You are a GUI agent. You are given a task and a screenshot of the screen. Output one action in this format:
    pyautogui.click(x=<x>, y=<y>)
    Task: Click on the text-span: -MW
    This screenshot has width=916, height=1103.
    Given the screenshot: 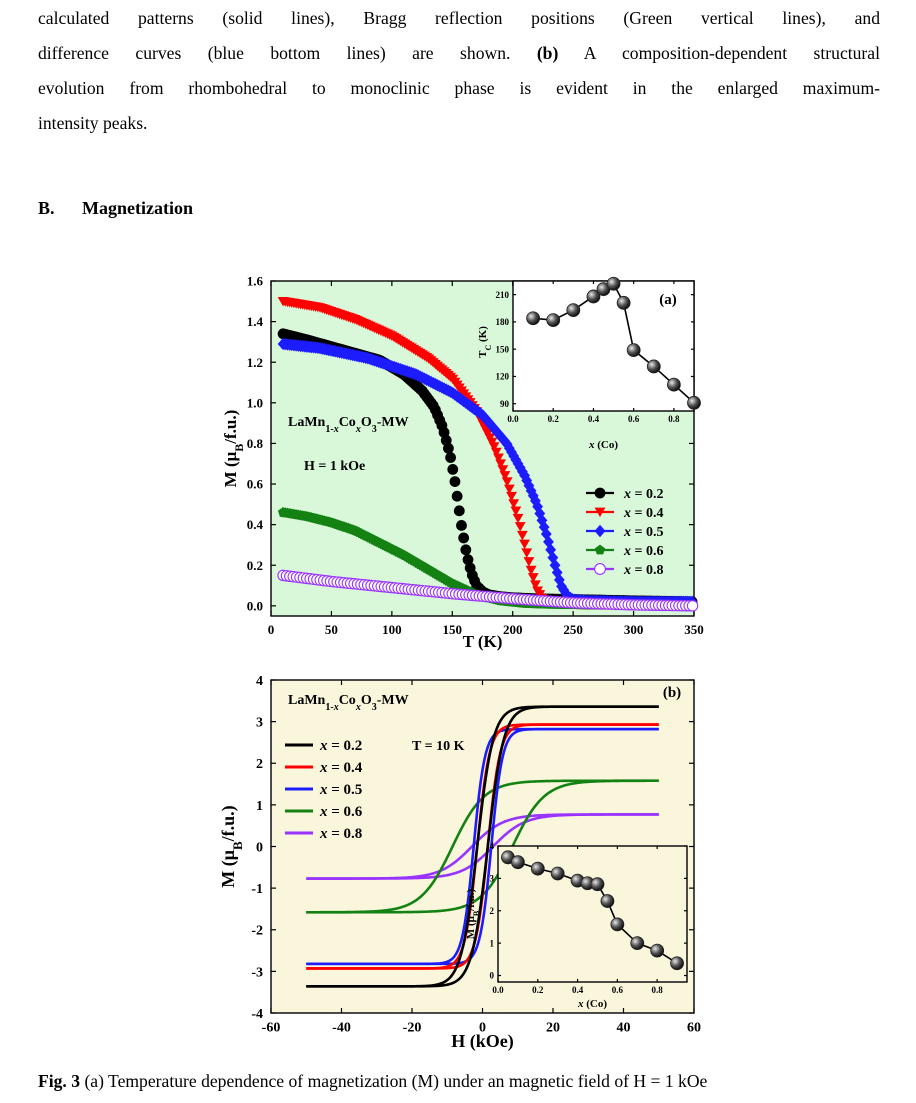 What is the action you would take?
    pyautogui.click(x=393, y=422)
    